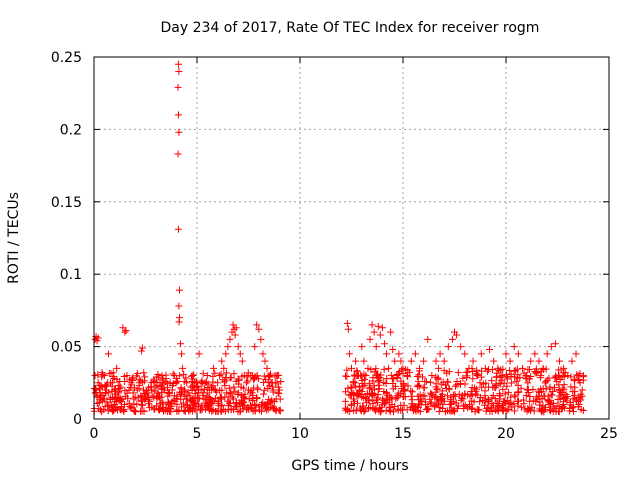 Image resolution: width=640 pixels, height=480 pixels. What do you see at coordinates (77, 420) in the screenshot?
I see `y-tick-label: 0` at bounding box center [77, 420].